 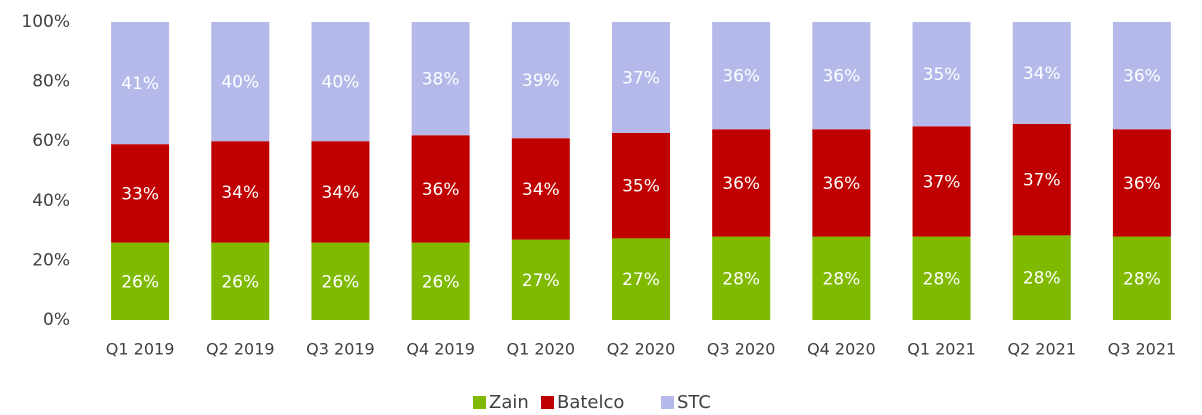 I want to click on x-tick-label: Q1 2019, so click(x=140, y=349).